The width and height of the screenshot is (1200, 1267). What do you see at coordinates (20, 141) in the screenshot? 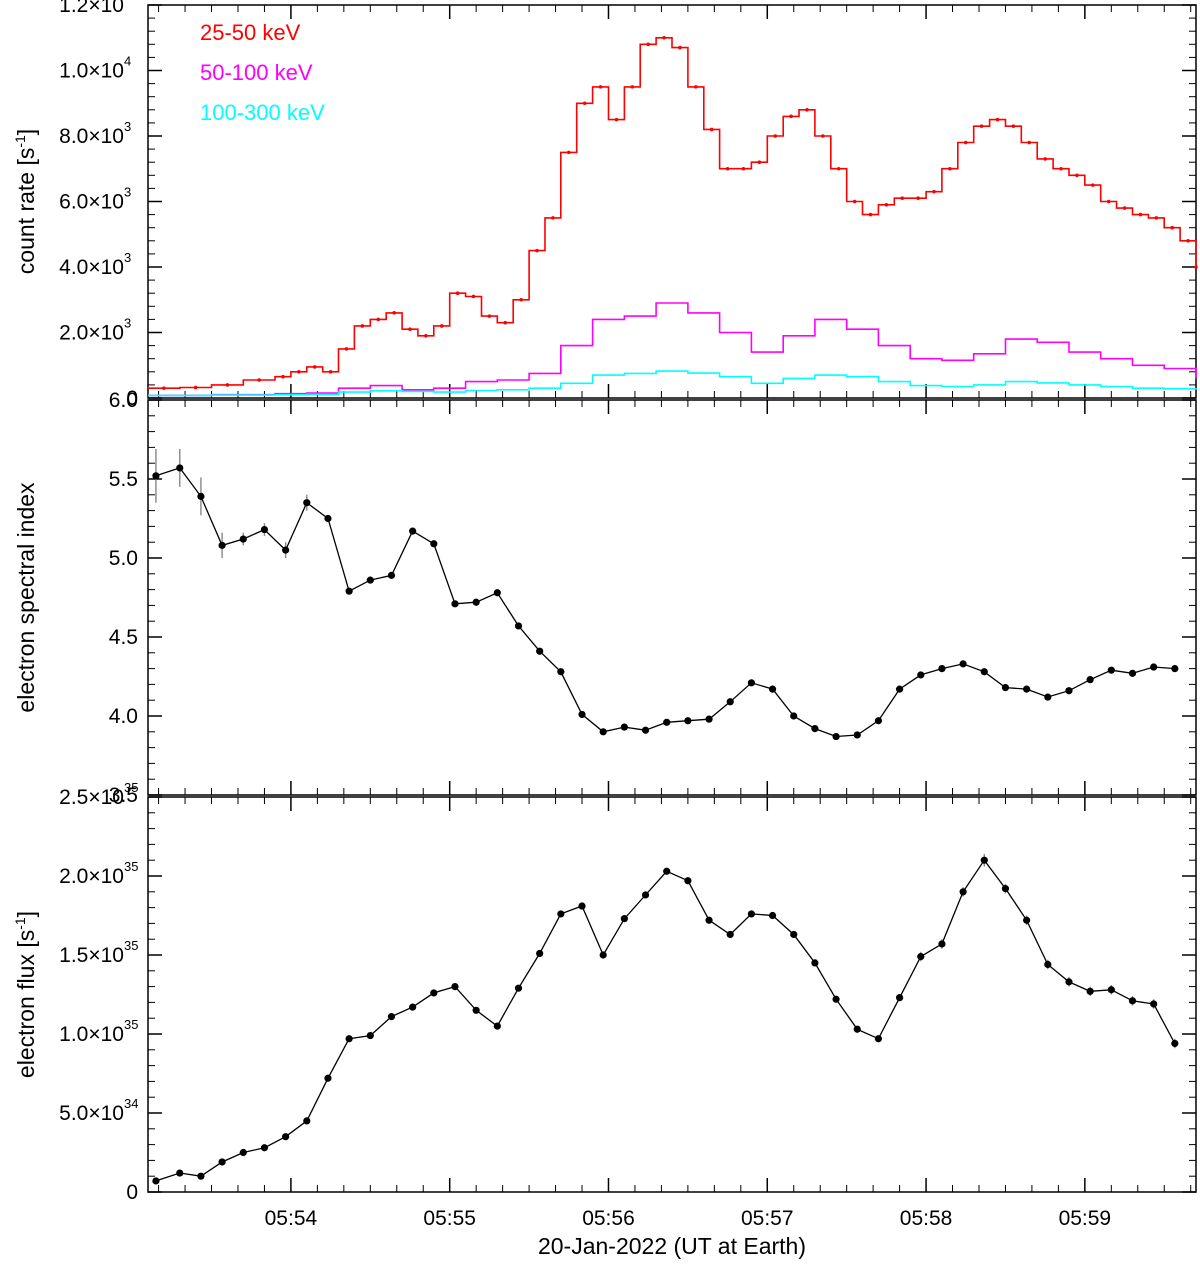
I see `y-axis-label-superscript: -1` at bounding box center [20, 141].